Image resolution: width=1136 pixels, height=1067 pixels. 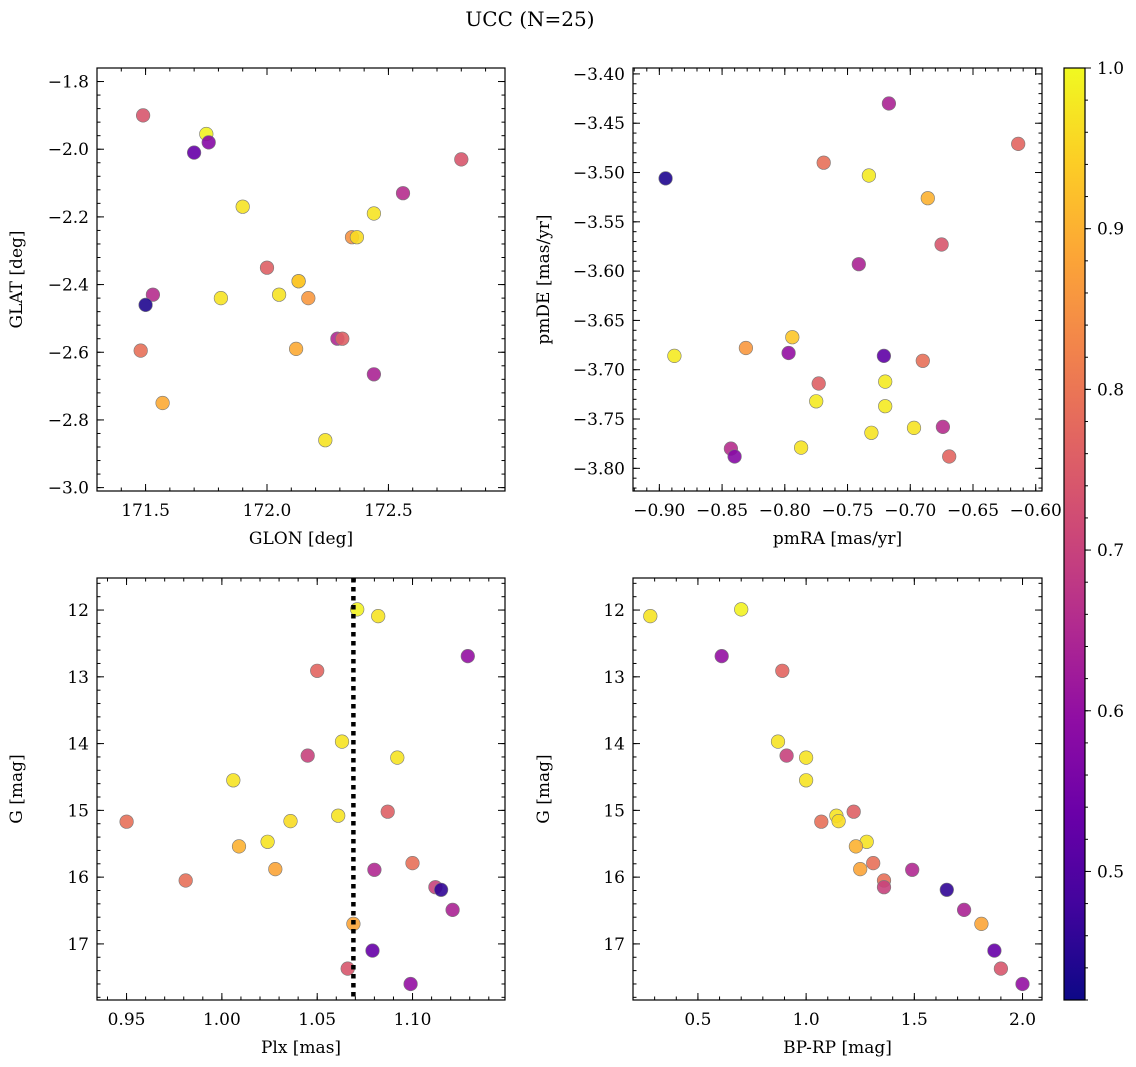 What do you see at coordinates (599, 469) in the screenshot?
I see `y-tick-label: −3.80` at bounding box center [599, 469].